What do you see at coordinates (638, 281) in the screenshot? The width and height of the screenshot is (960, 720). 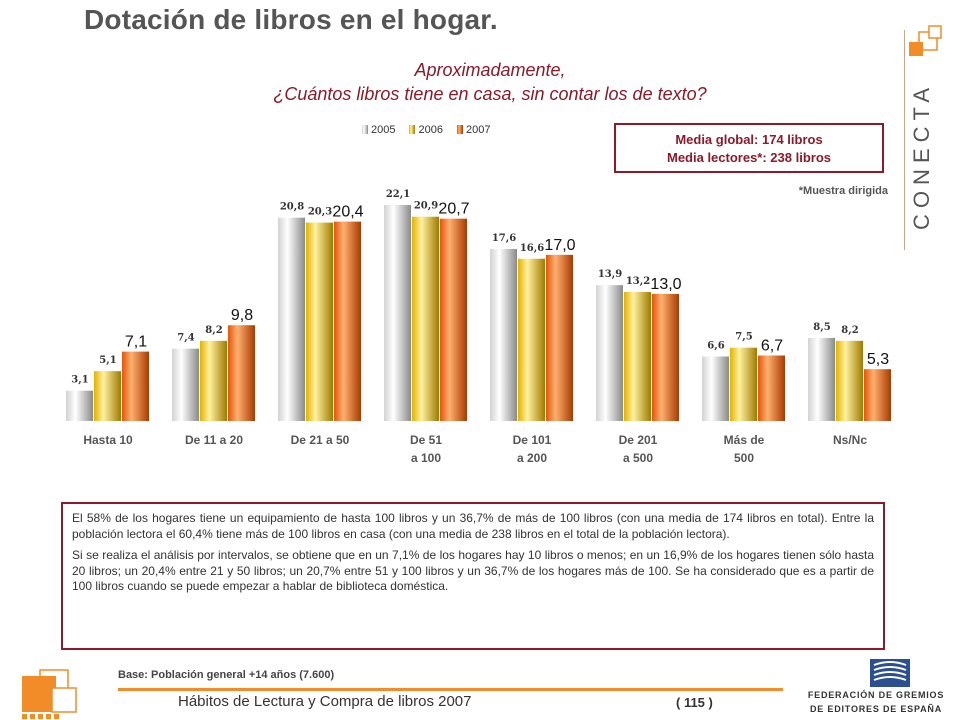 I see `value-label-2006-5: 13,2` at bounding box center [638, 281].